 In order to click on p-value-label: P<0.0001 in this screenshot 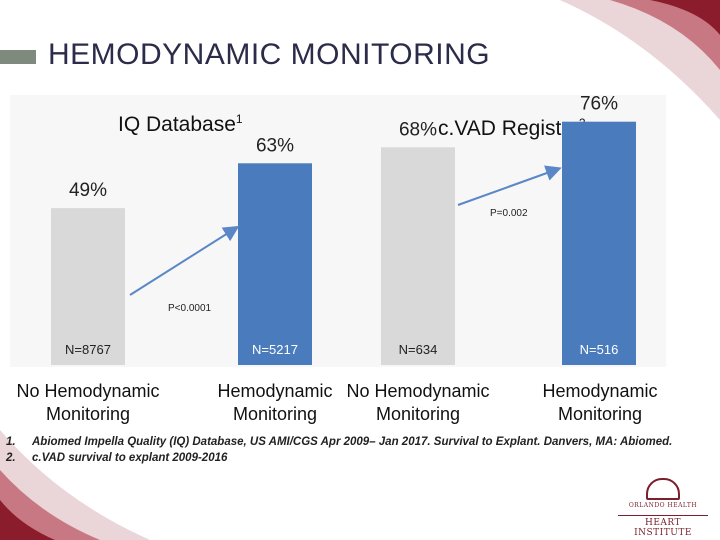, I will do `click(190, 308)`.